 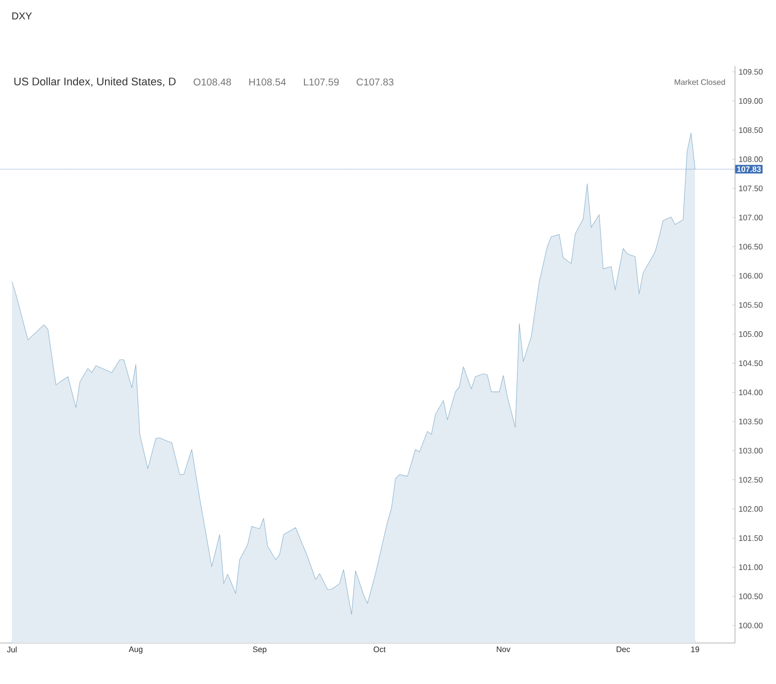 What do you see at coordinates (375, 82) in the screenshot?
I see `annotation: C107.83` at bounding box center [375, 82].